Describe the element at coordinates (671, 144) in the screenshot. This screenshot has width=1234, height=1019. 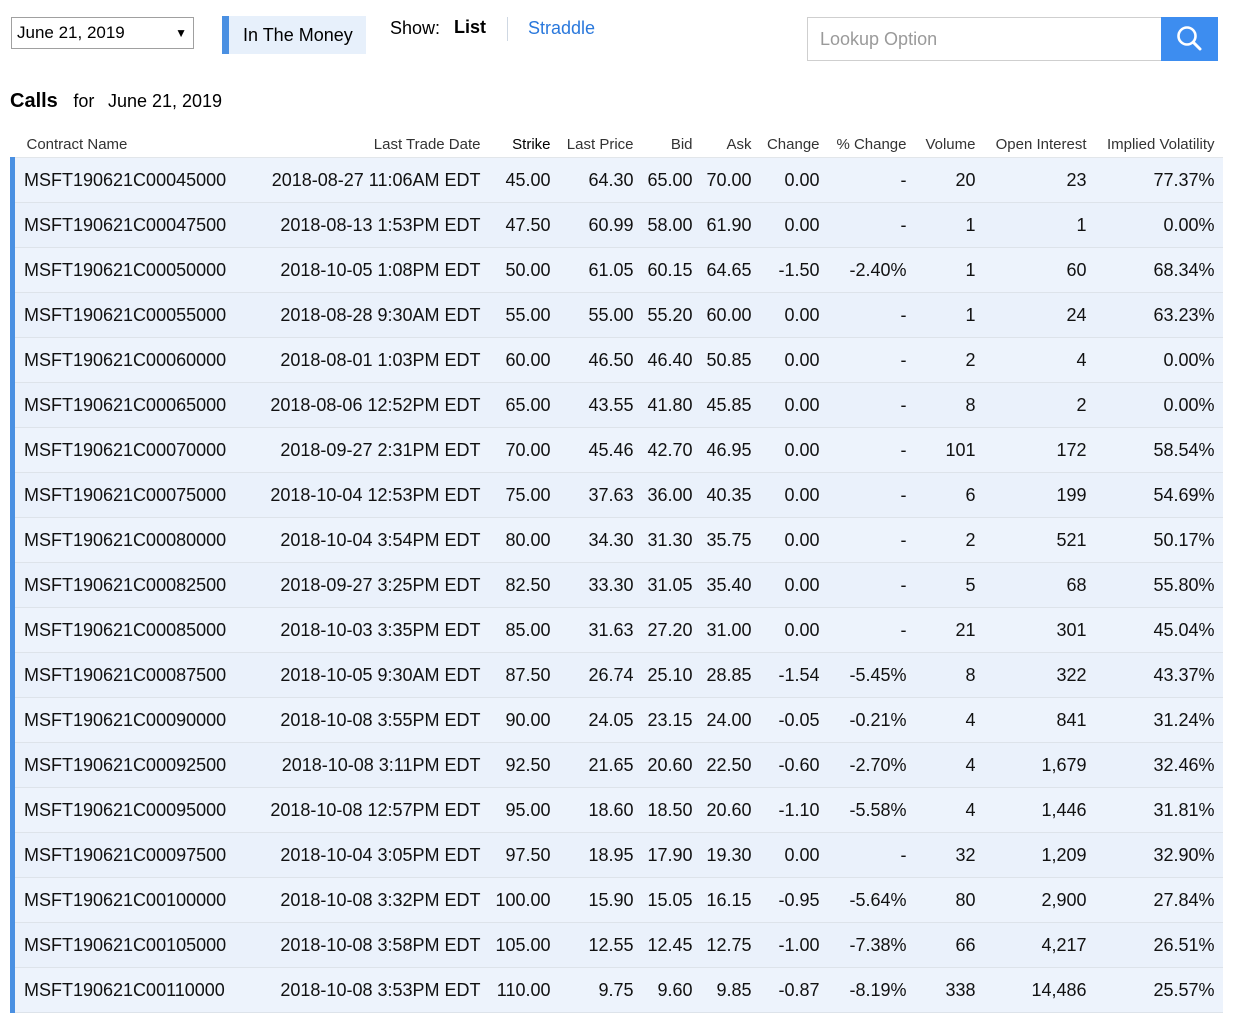
I see `header-bid: Bid` at that location.